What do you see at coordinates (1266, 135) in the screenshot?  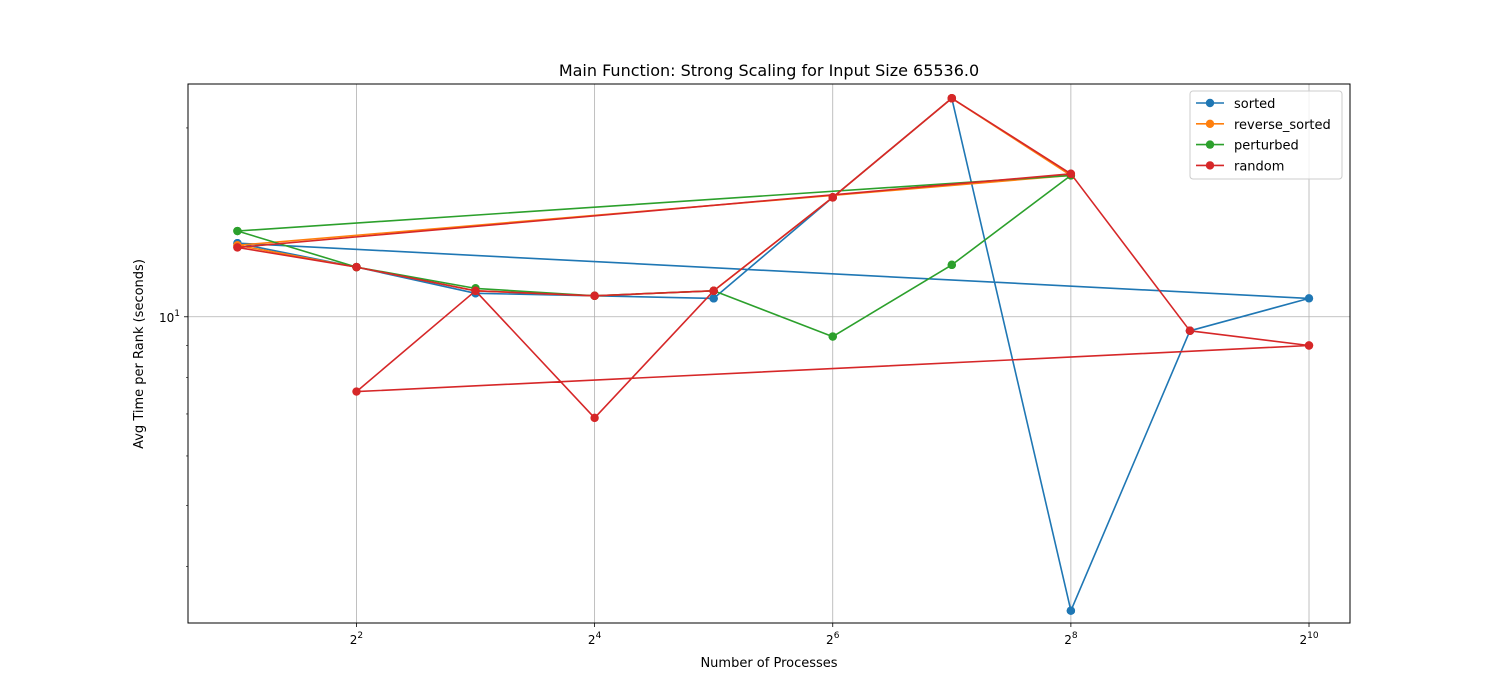 I see `legend: sorted reverse_sorted perturbed random` at bounding box center [1266, 135].